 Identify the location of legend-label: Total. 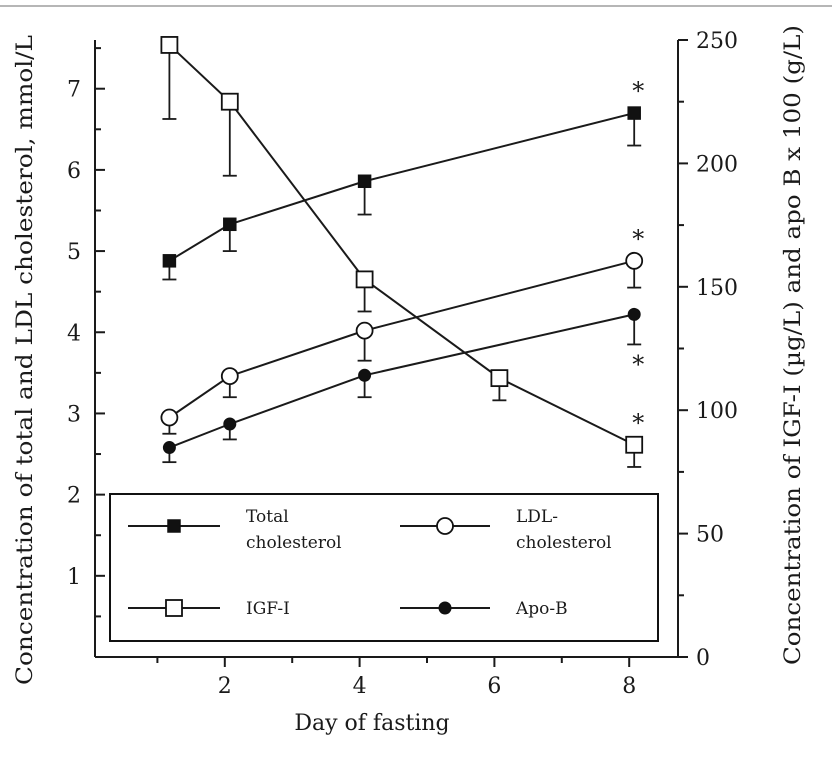
(267, 517).